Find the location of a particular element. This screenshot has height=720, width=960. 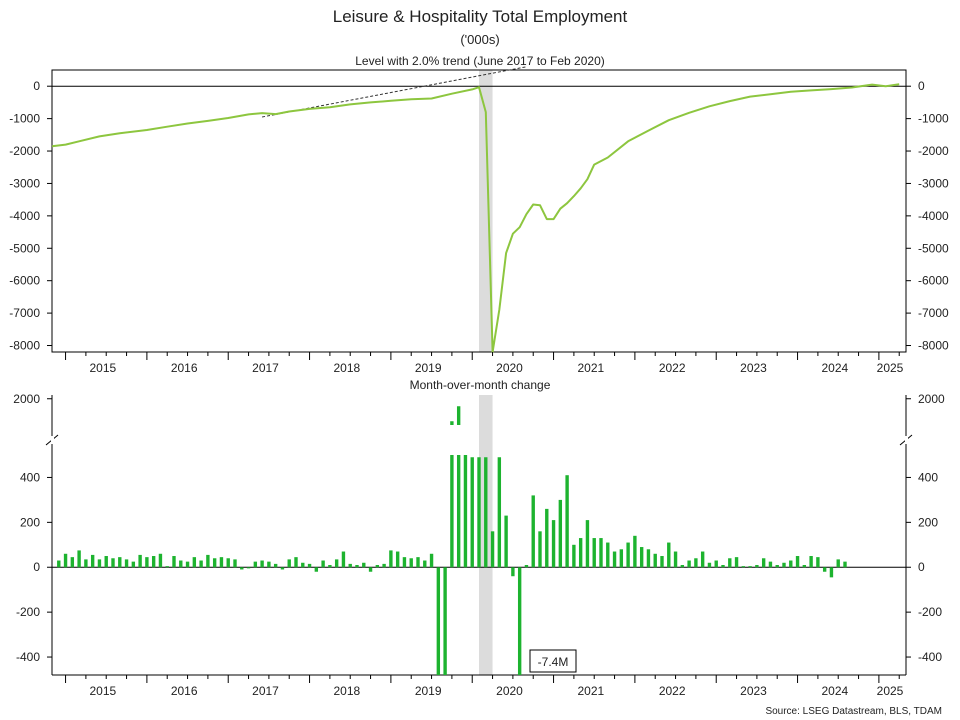

level-x-tick-label: 2023 is located at coordinates (753, 368).